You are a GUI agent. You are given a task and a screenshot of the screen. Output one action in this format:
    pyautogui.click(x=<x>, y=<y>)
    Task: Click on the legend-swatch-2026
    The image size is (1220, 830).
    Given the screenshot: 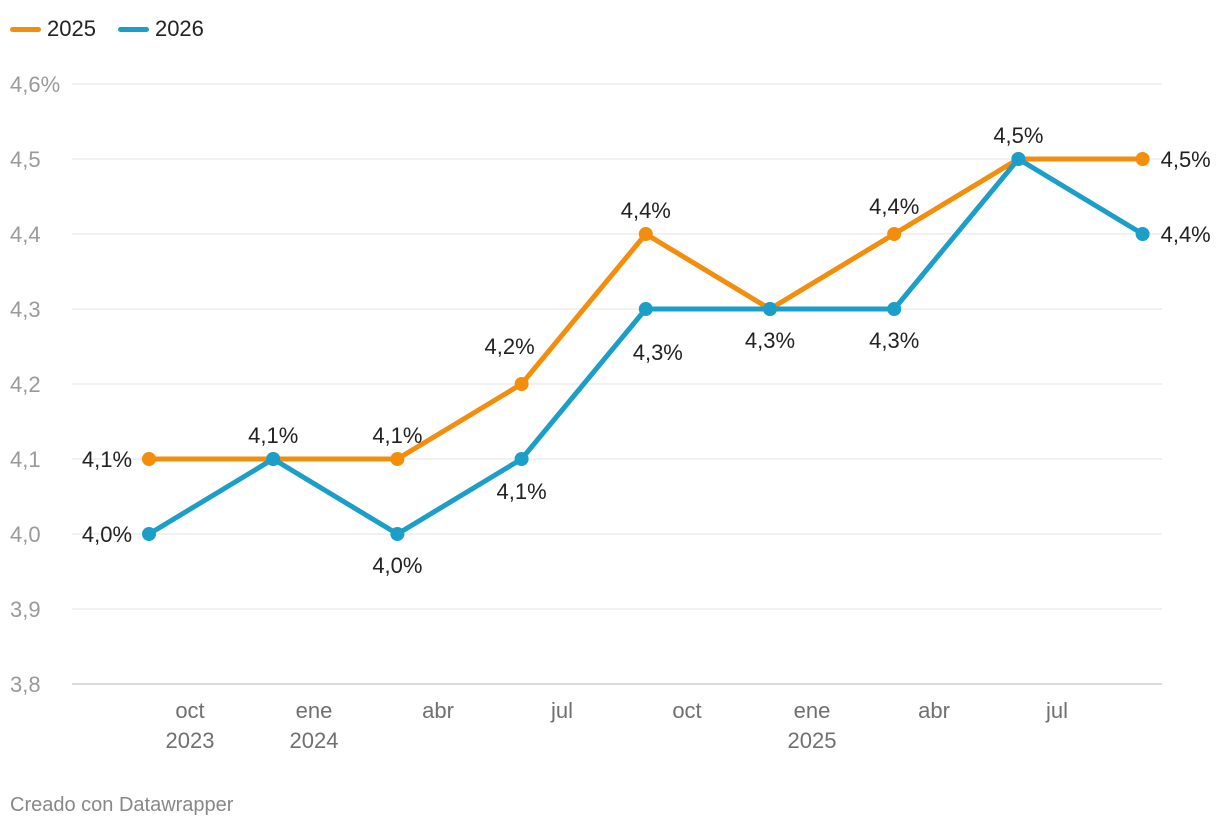 What is the action you would take?
    pyautogui.click(x=133, y=29)
    